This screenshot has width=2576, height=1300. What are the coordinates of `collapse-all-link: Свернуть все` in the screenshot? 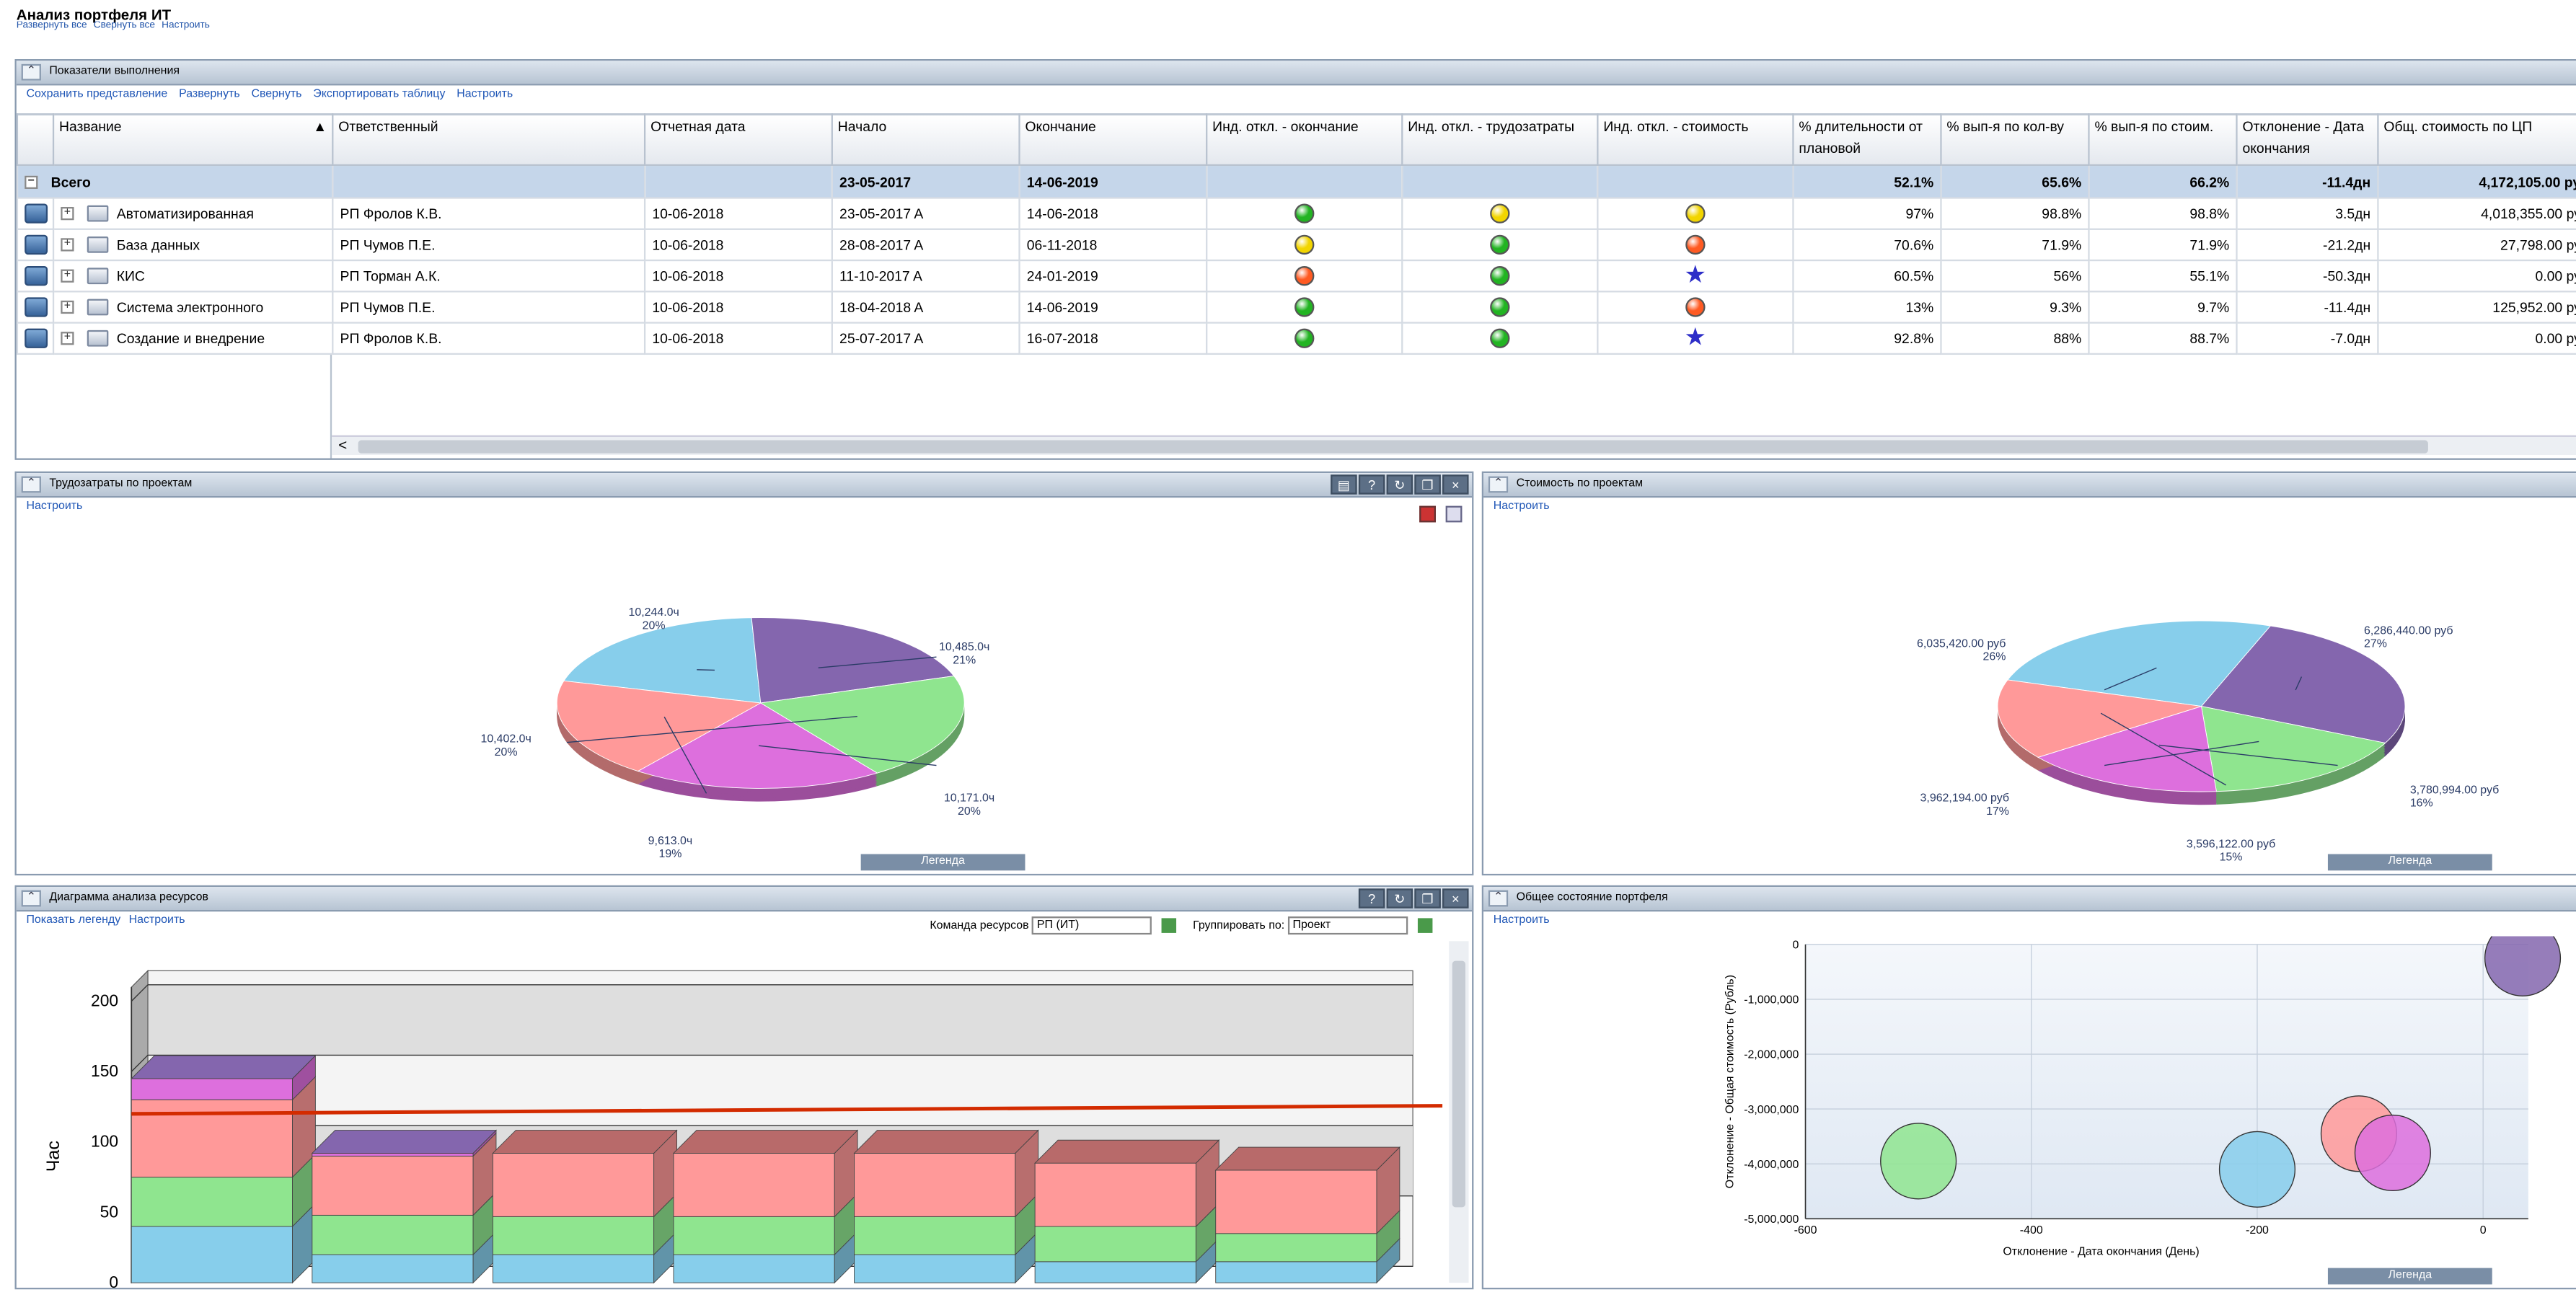 It's located at (124, 26).